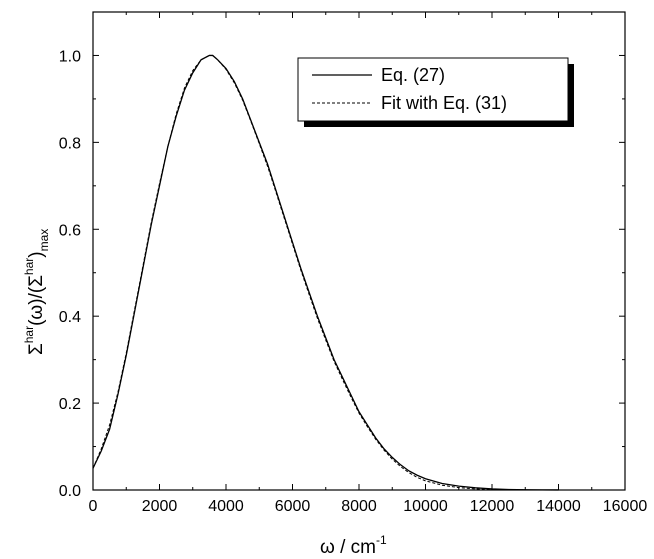  I want to click on x-axis-title: ω / cm-1, so click(353, 545).